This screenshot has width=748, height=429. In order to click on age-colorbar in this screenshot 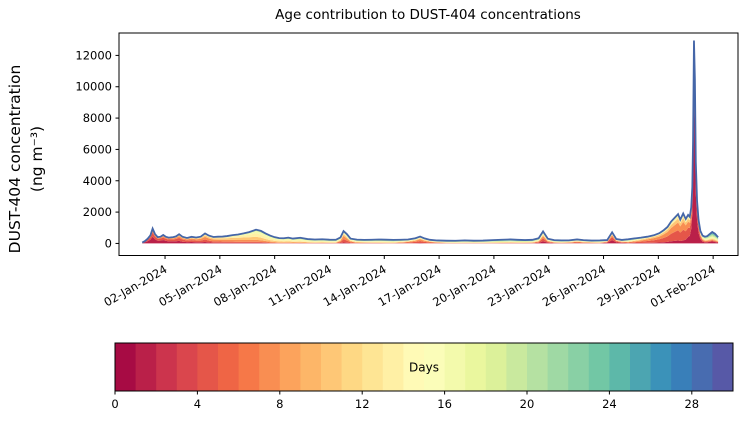, I will do `click(424, 367)`.